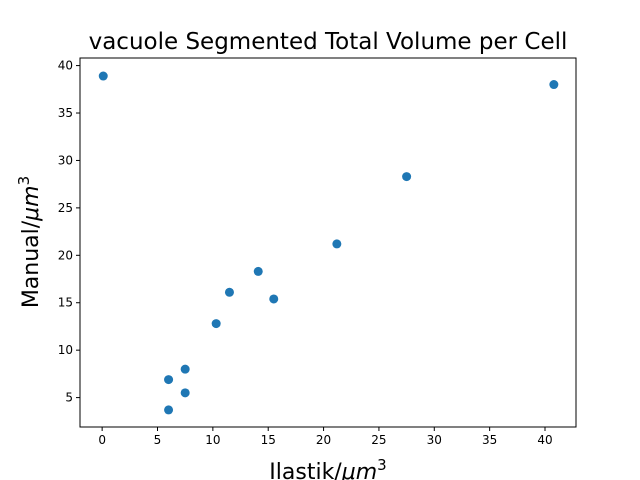 Image resolution: width=640 pixels, height=480 pixels. I want to click on y-tick-label-15: 15, so click(65, 303).